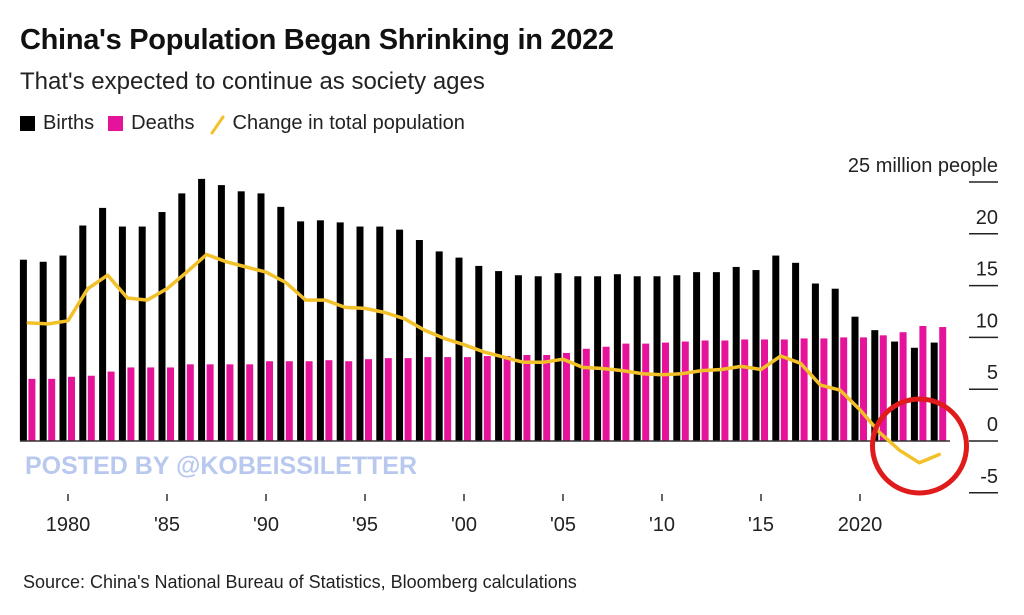  Describe the element at coordinates (269, 401) in the screenshot. I see `deaths-bar-1990` at that location.